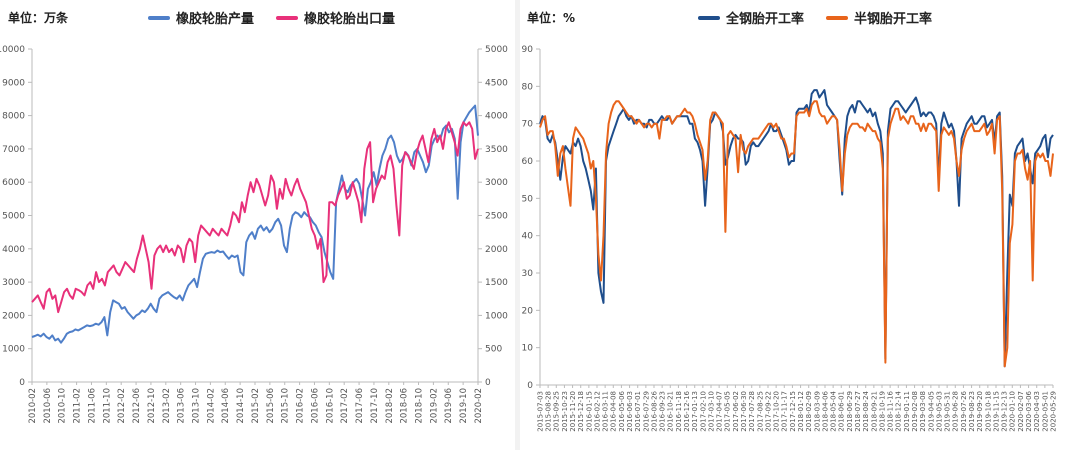  I want to click on right-y-tick-label: 0, so click(530, 386).